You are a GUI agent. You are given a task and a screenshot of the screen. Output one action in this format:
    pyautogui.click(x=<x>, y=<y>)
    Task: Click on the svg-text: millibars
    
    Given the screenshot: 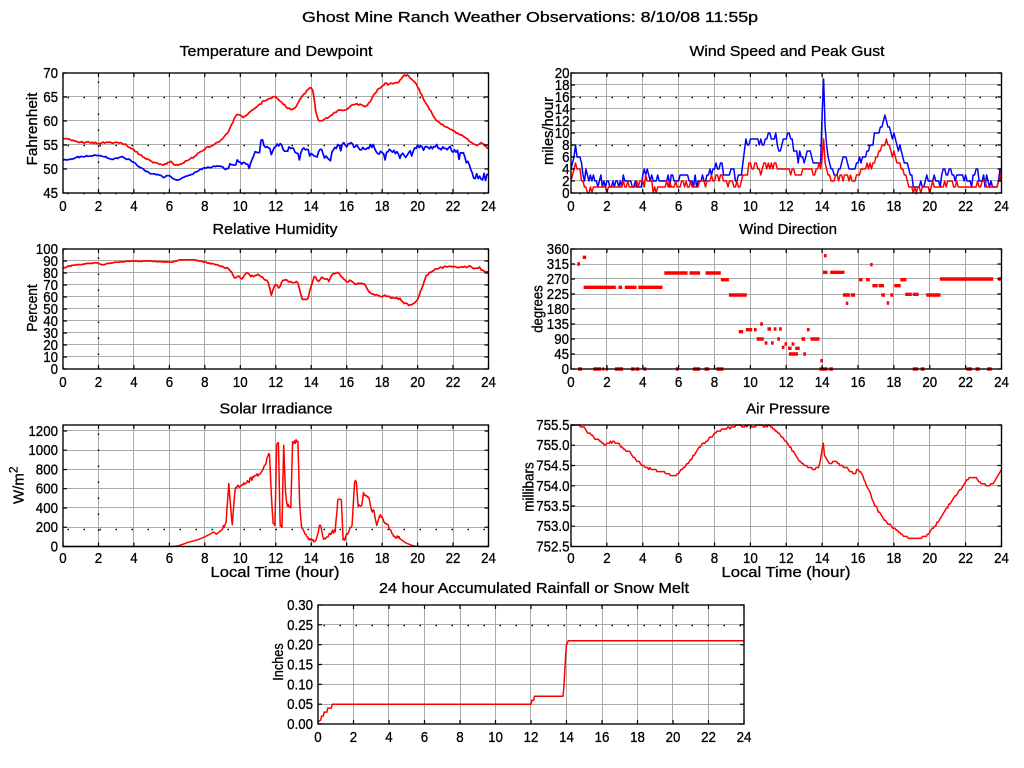 What is the action you would take?
    pyautogui.click(x=529, y=487)
    